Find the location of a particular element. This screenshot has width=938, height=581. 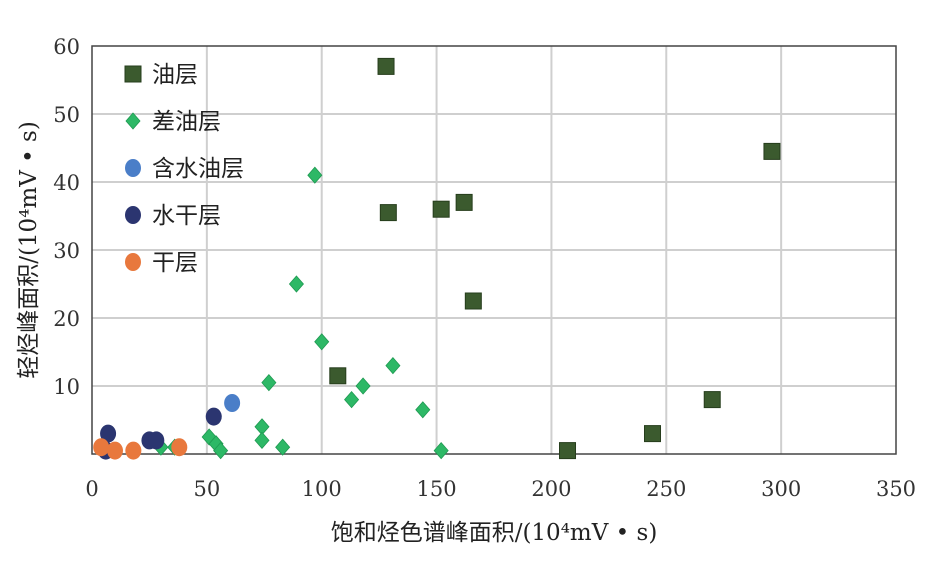

x-tick-label: 100 is located at coordinates (322, 489).